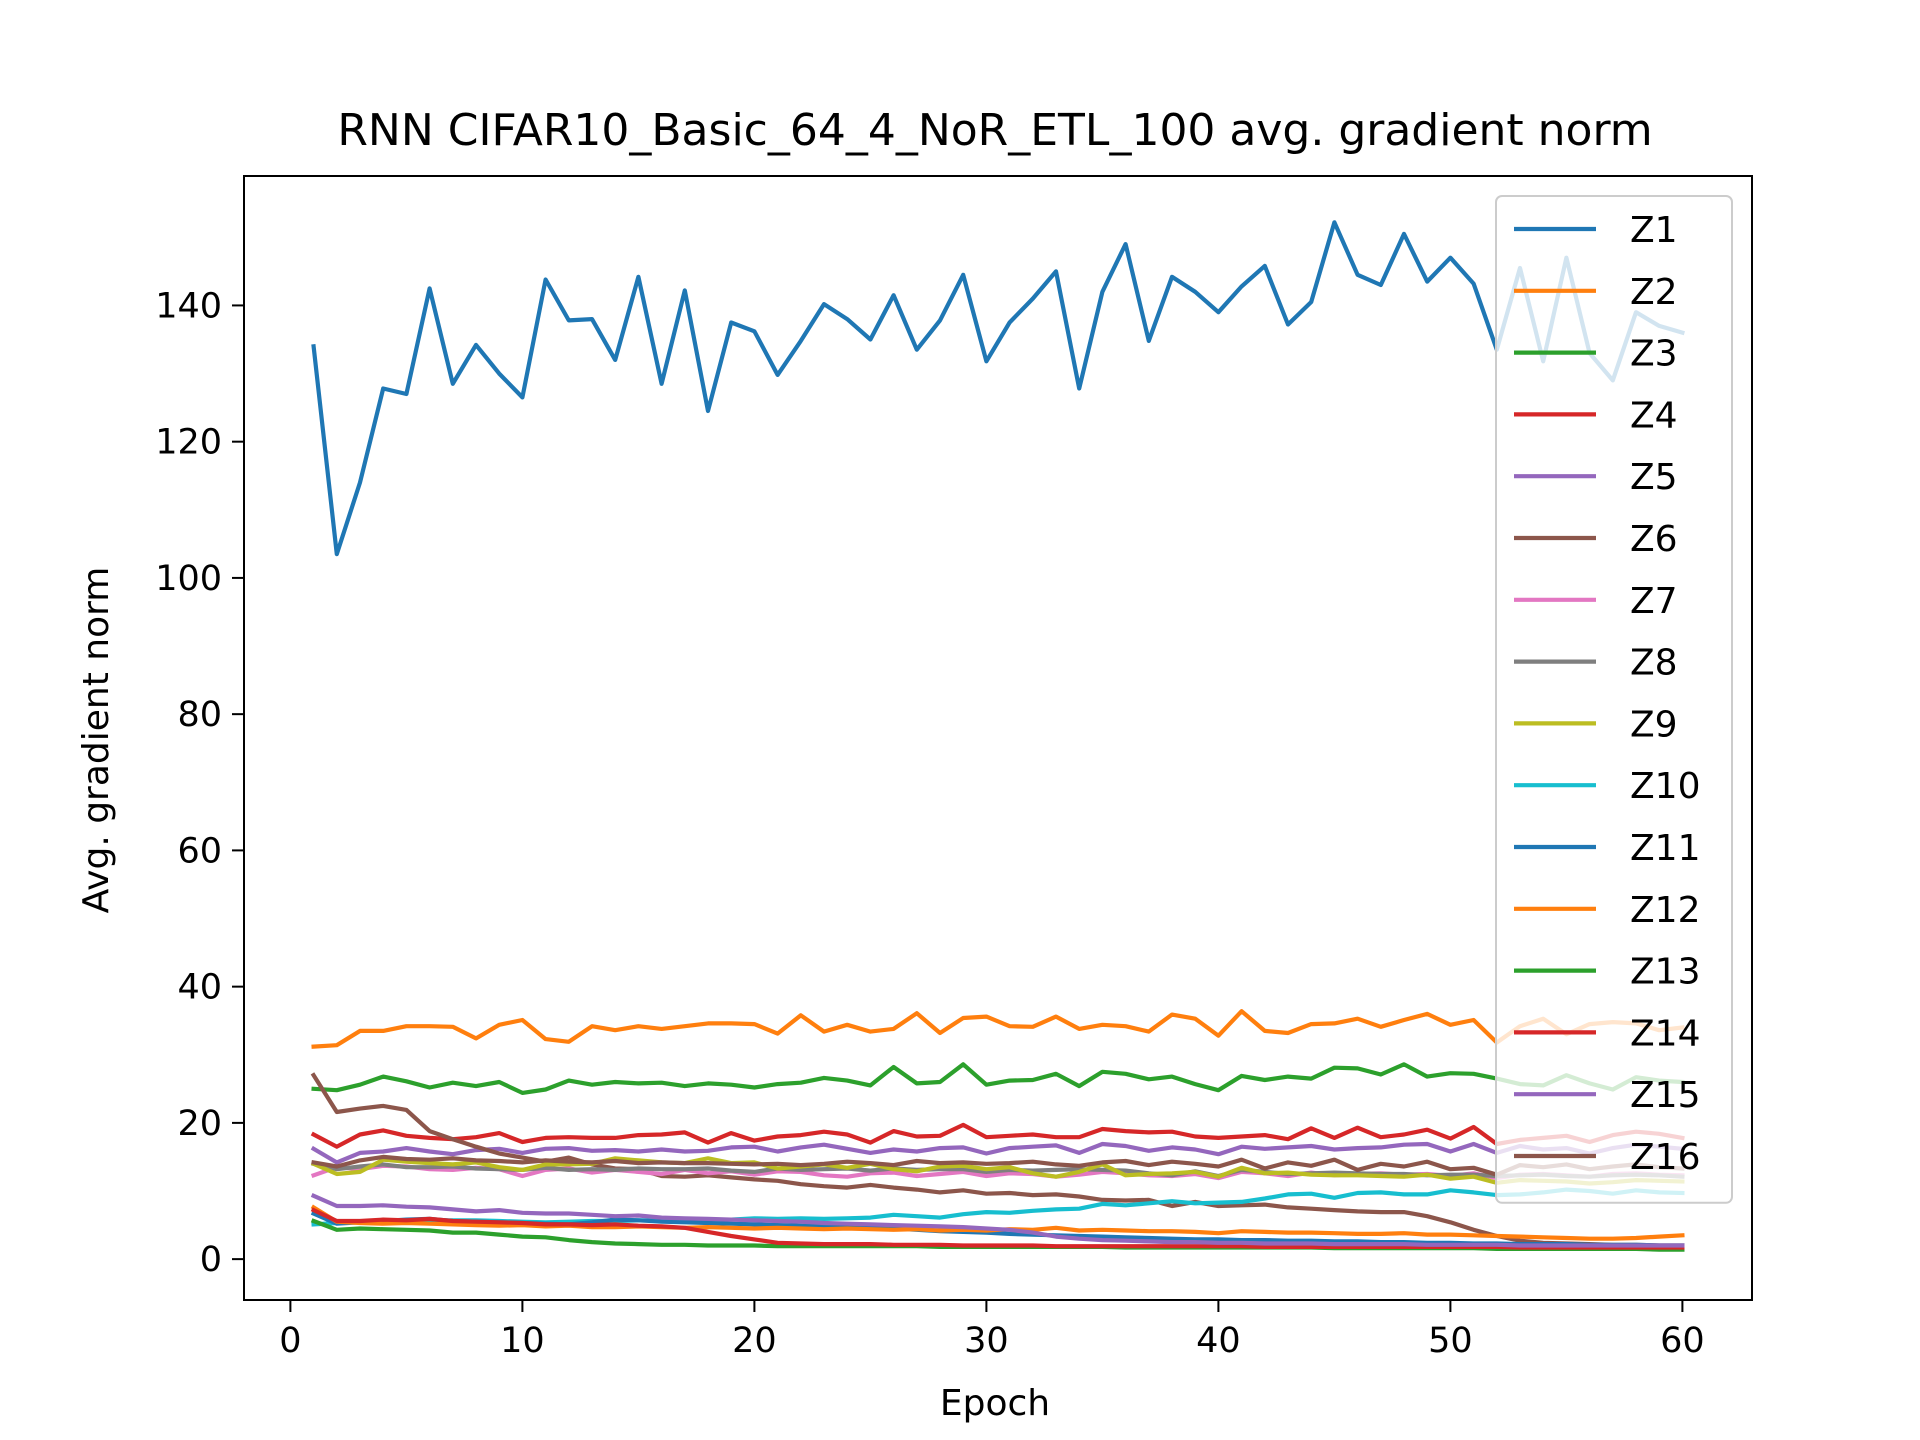  Describe the element at coordinates (1654, 354) in the screenshot. I see `legend-label-z3: Z3` at that location.